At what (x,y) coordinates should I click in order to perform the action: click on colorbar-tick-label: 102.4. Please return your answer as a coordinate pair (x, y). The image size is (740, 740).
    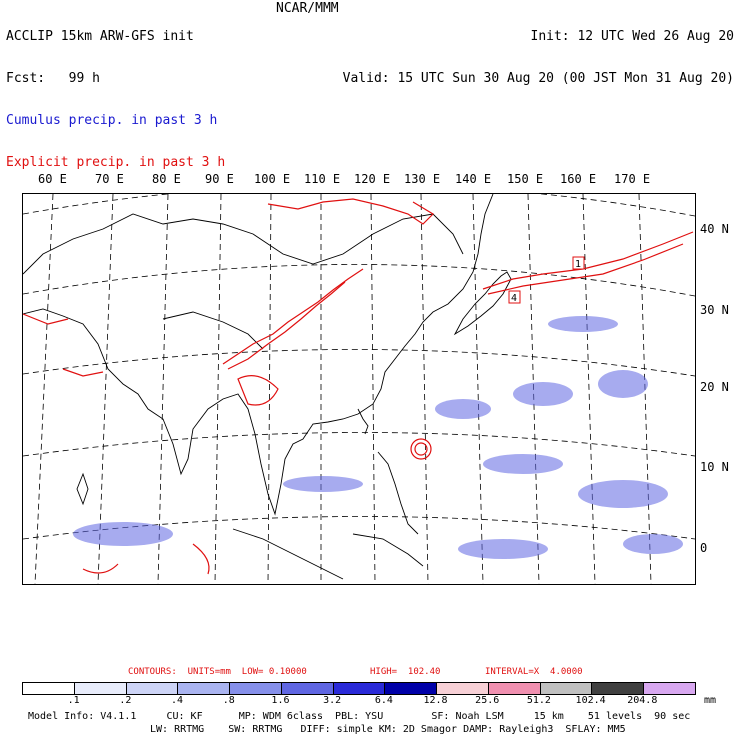
    Looking at the image, I should click on (590, 700).